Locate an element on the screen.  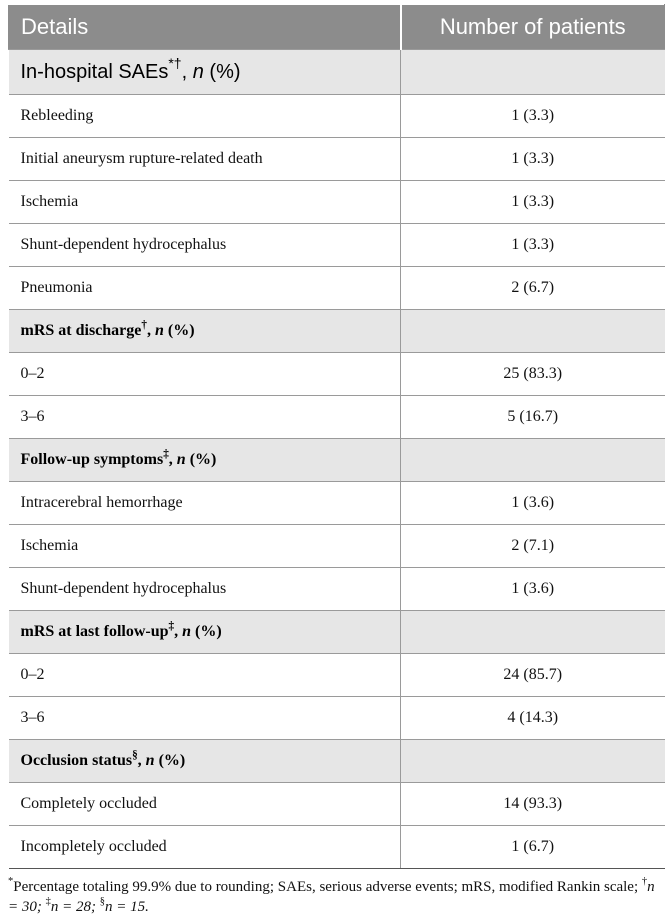
row-value: 14 (93.3) is located at coordinates (532, 804).